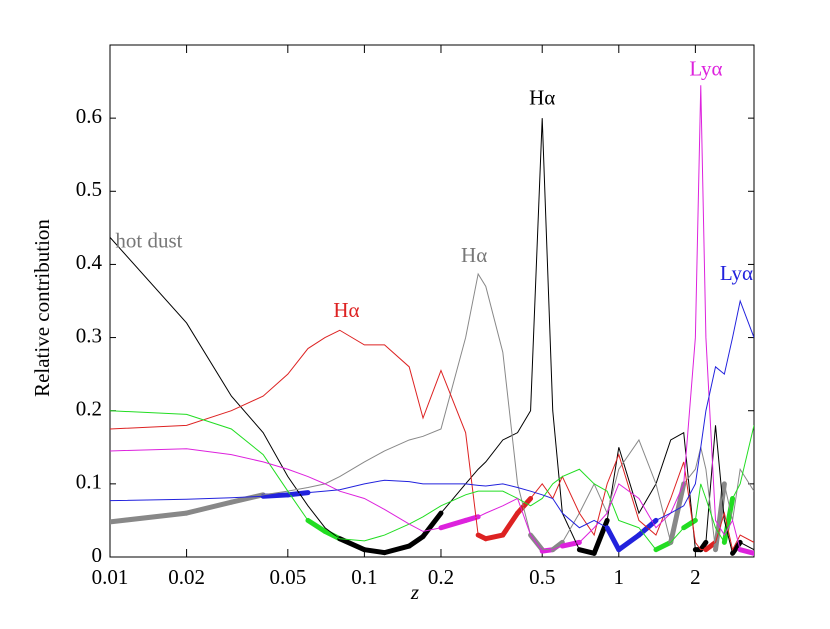 This screenshot has height=629, width=830. I want to click on x-tick-label: 0.01, so click(110, 577).